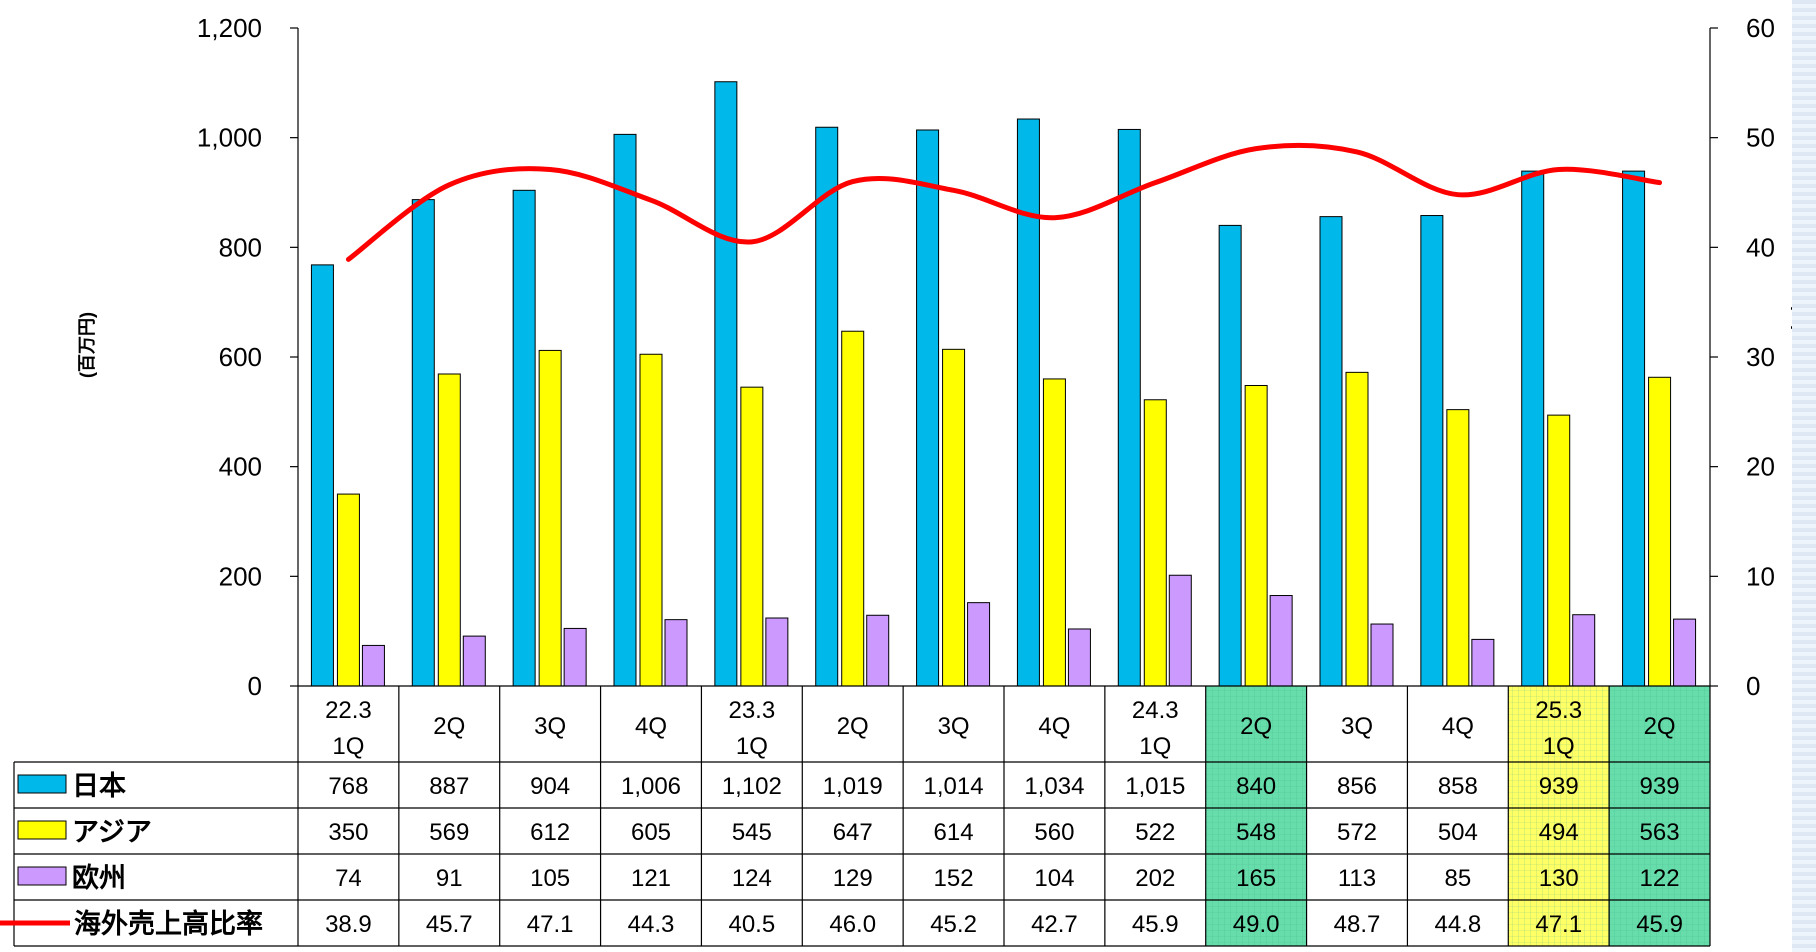 The height and width of the screenshot is (952, 1816). I want to click on legend-label: アジア, so click(112, 832).